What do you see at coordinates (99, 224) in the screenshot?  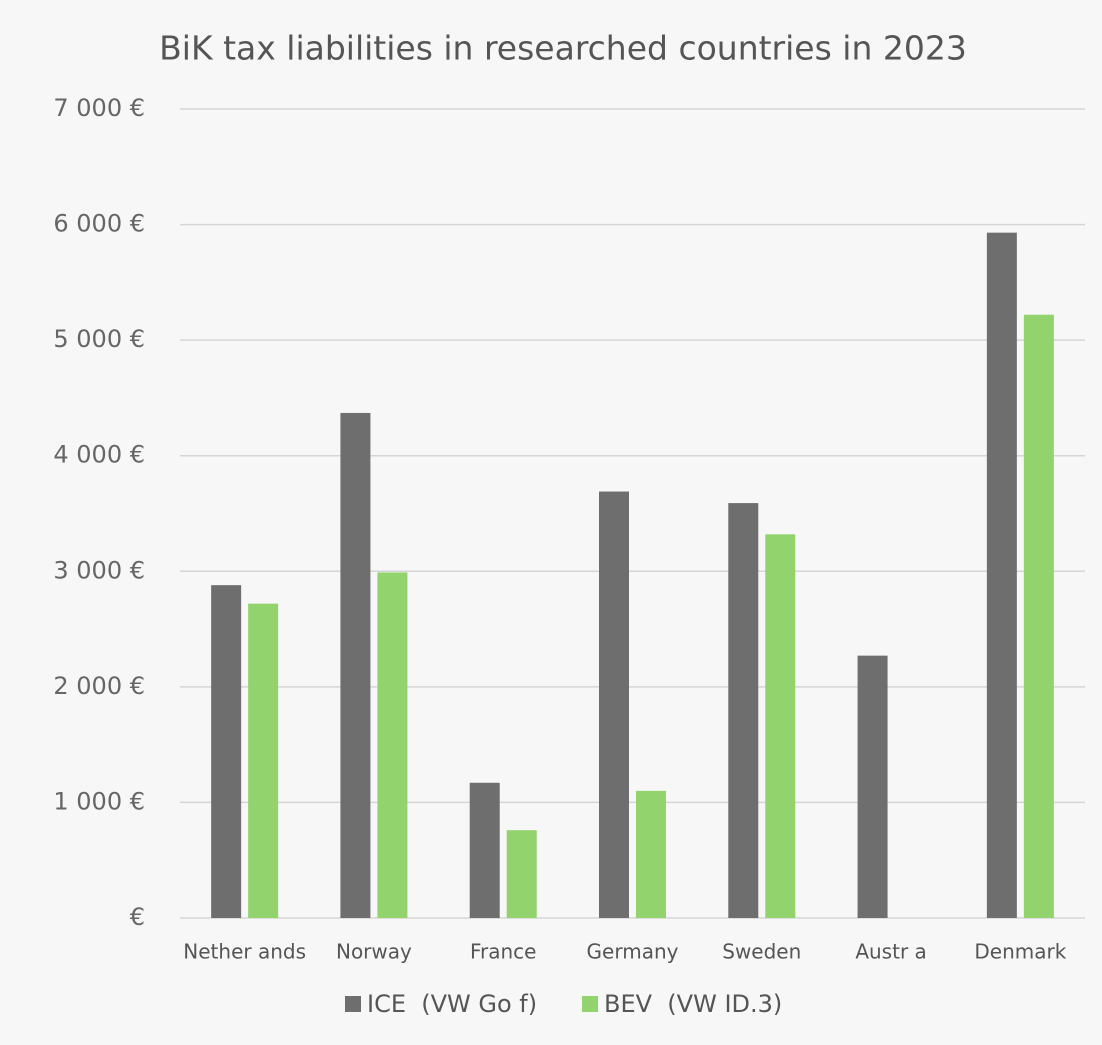 I see `y-tick-label: 6 000 €` at bounding box center [99, 224].